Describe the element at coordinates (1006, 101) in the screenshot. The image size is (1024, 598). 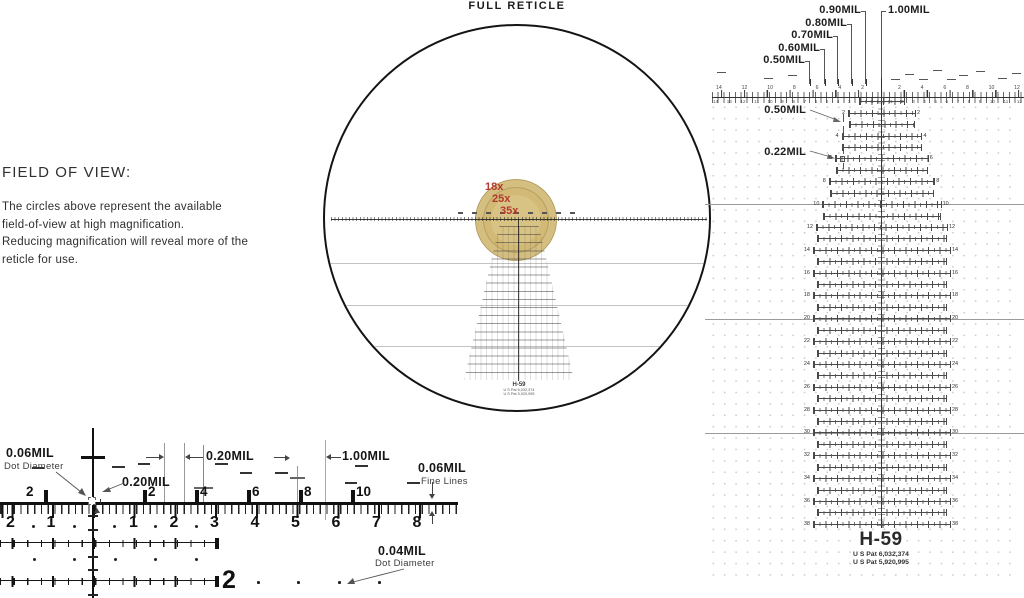
I see `axis-number: 11` at that location.